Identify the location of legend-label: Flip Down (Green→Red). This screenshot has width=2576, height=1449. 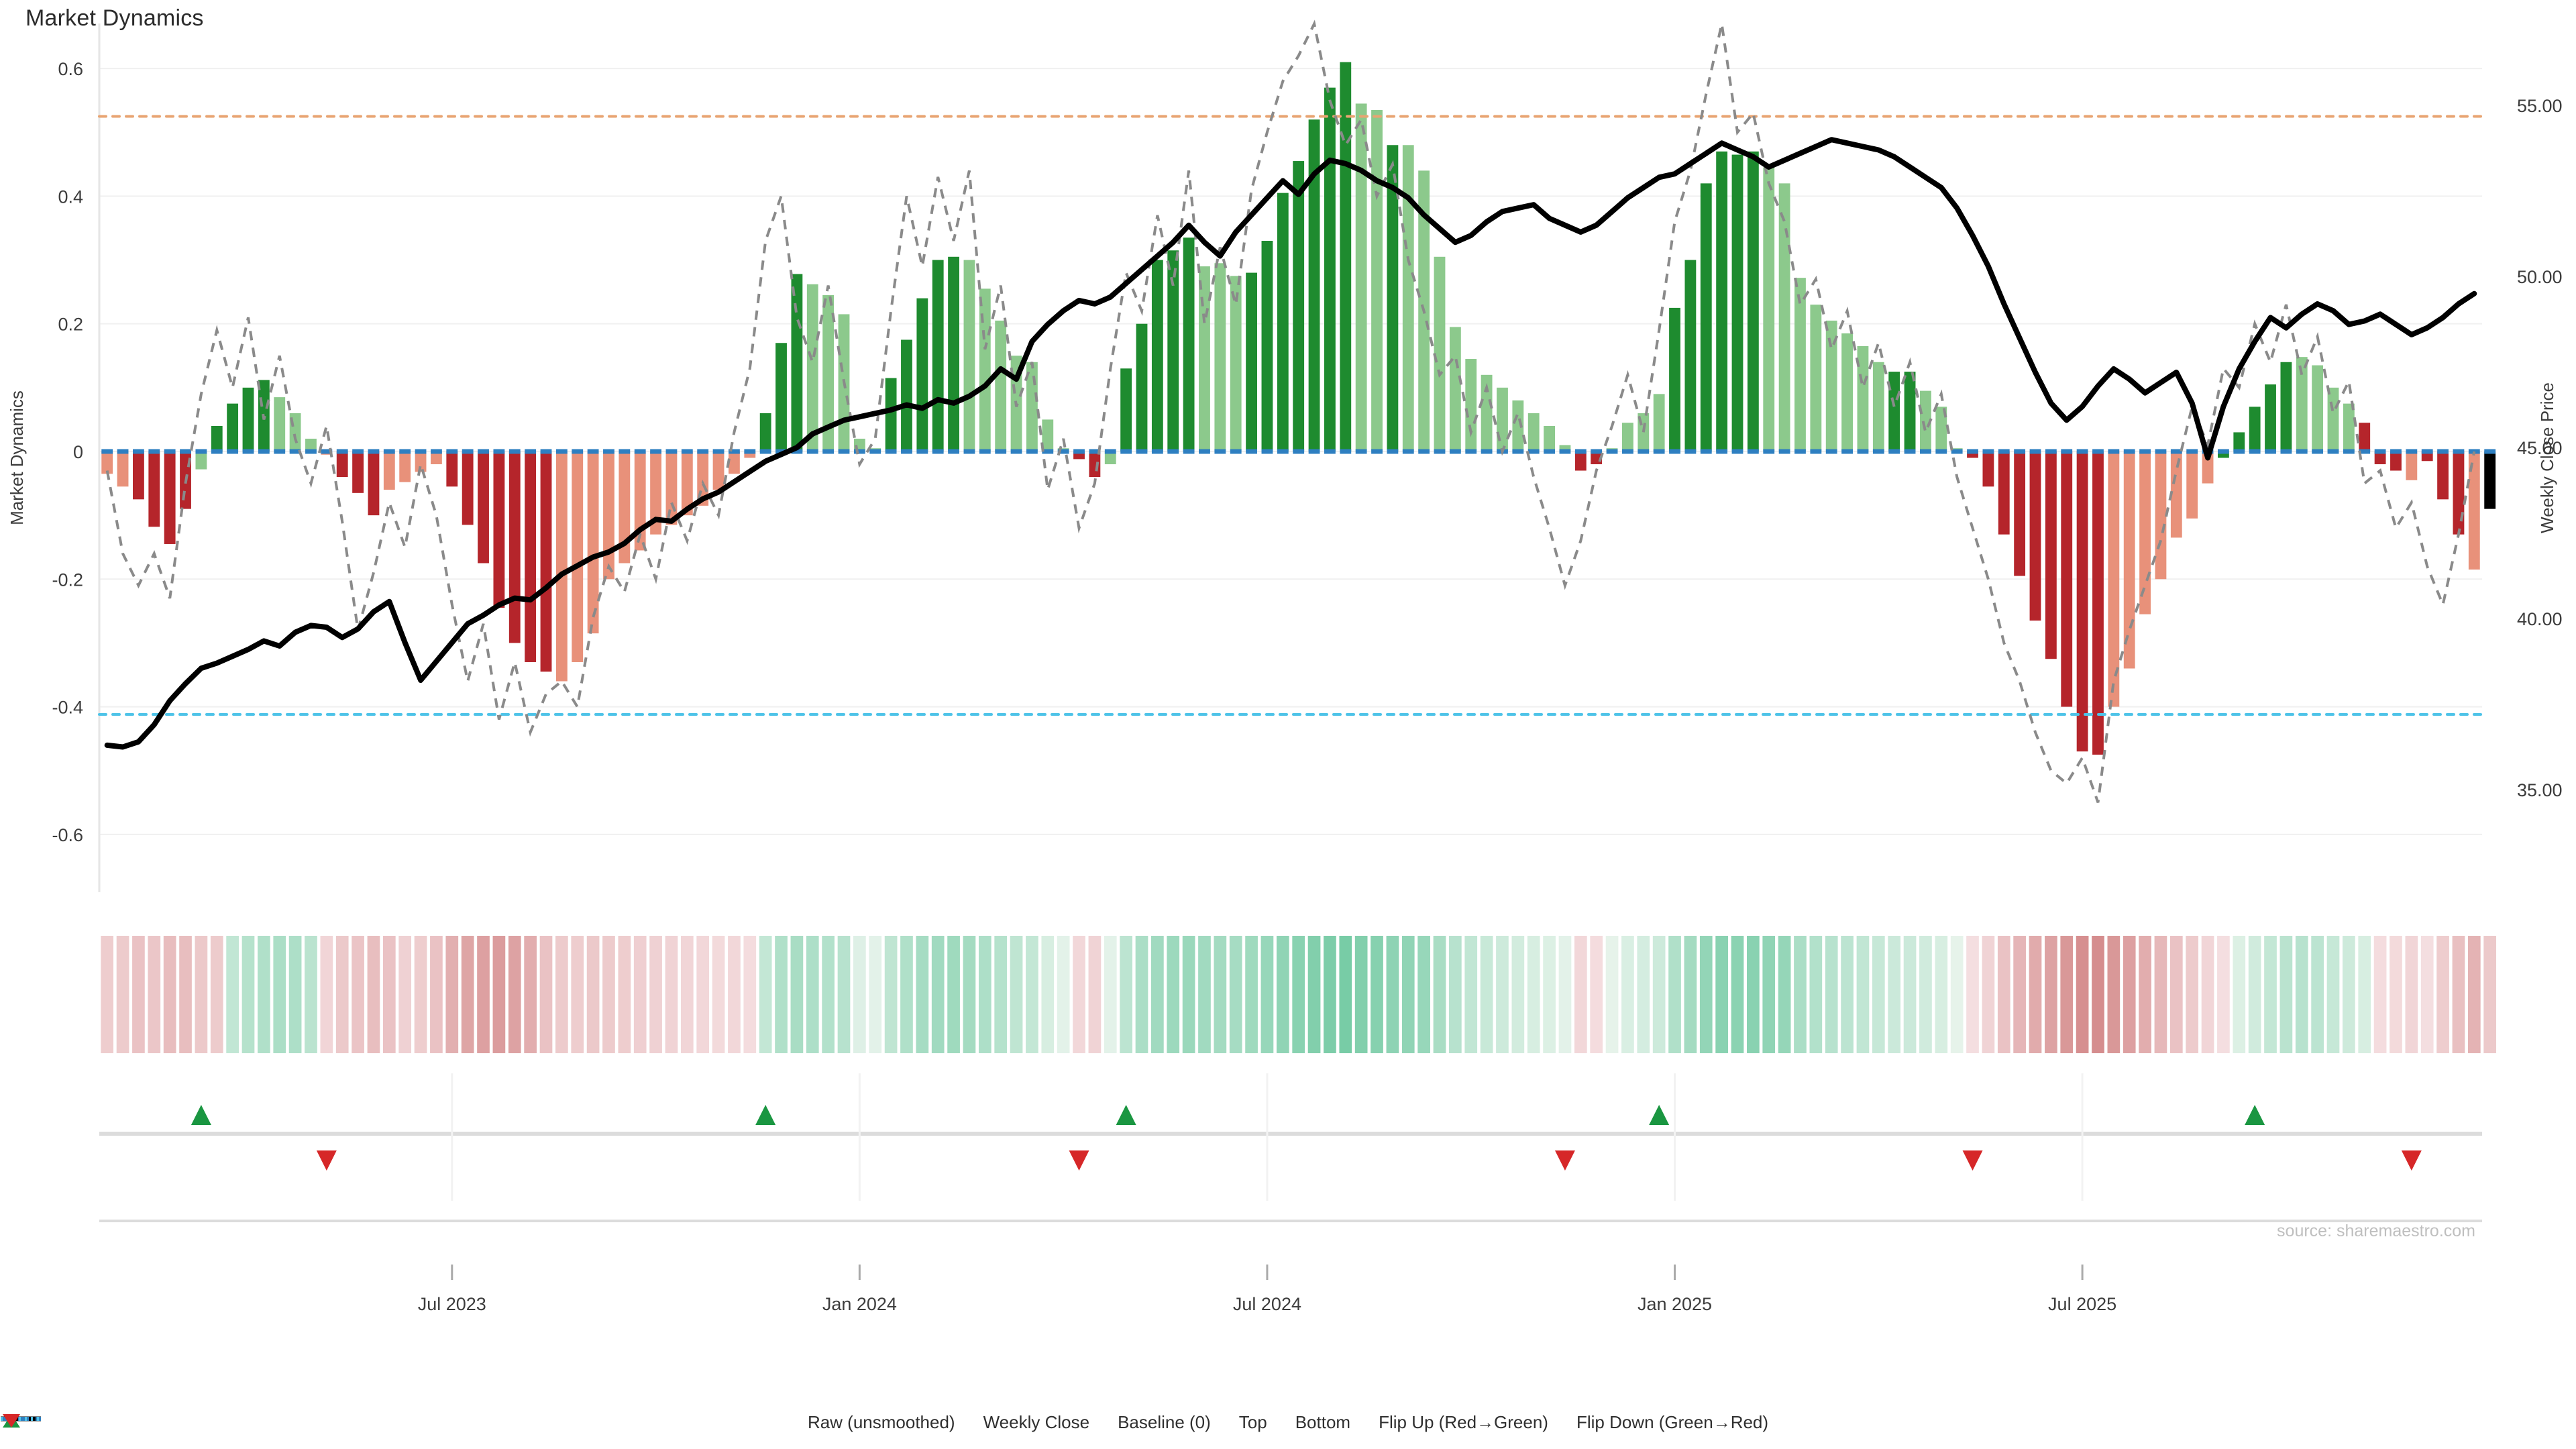
(1672, 1422).